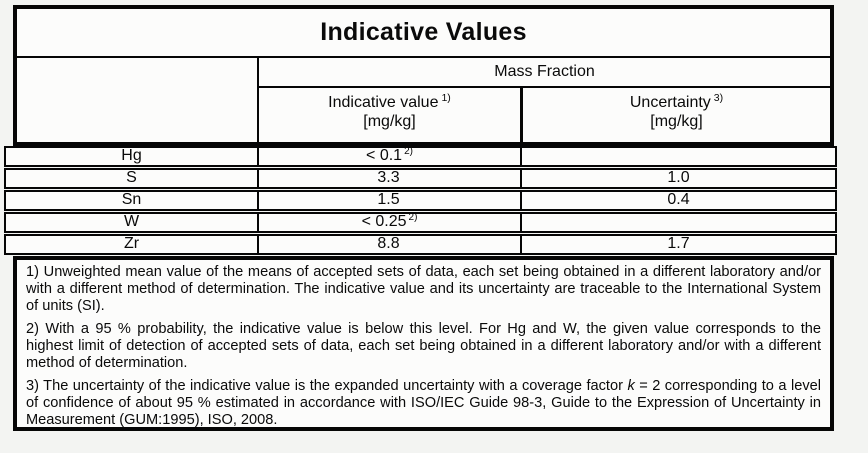 The height and width of the screenshot is (453, 868). Describe the element at coordinates (388, 221) in the screenshot. I see `indicative-value-cell: < 0.25 2)` at that location.